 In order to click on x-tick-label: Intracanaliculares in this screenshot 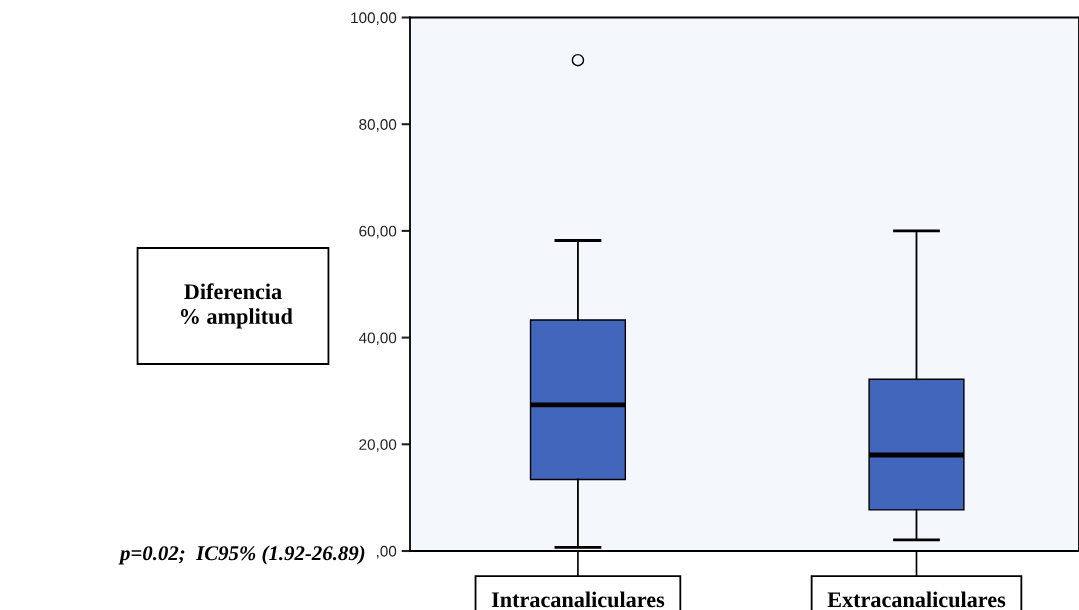, I will do `click(578, 599)`.